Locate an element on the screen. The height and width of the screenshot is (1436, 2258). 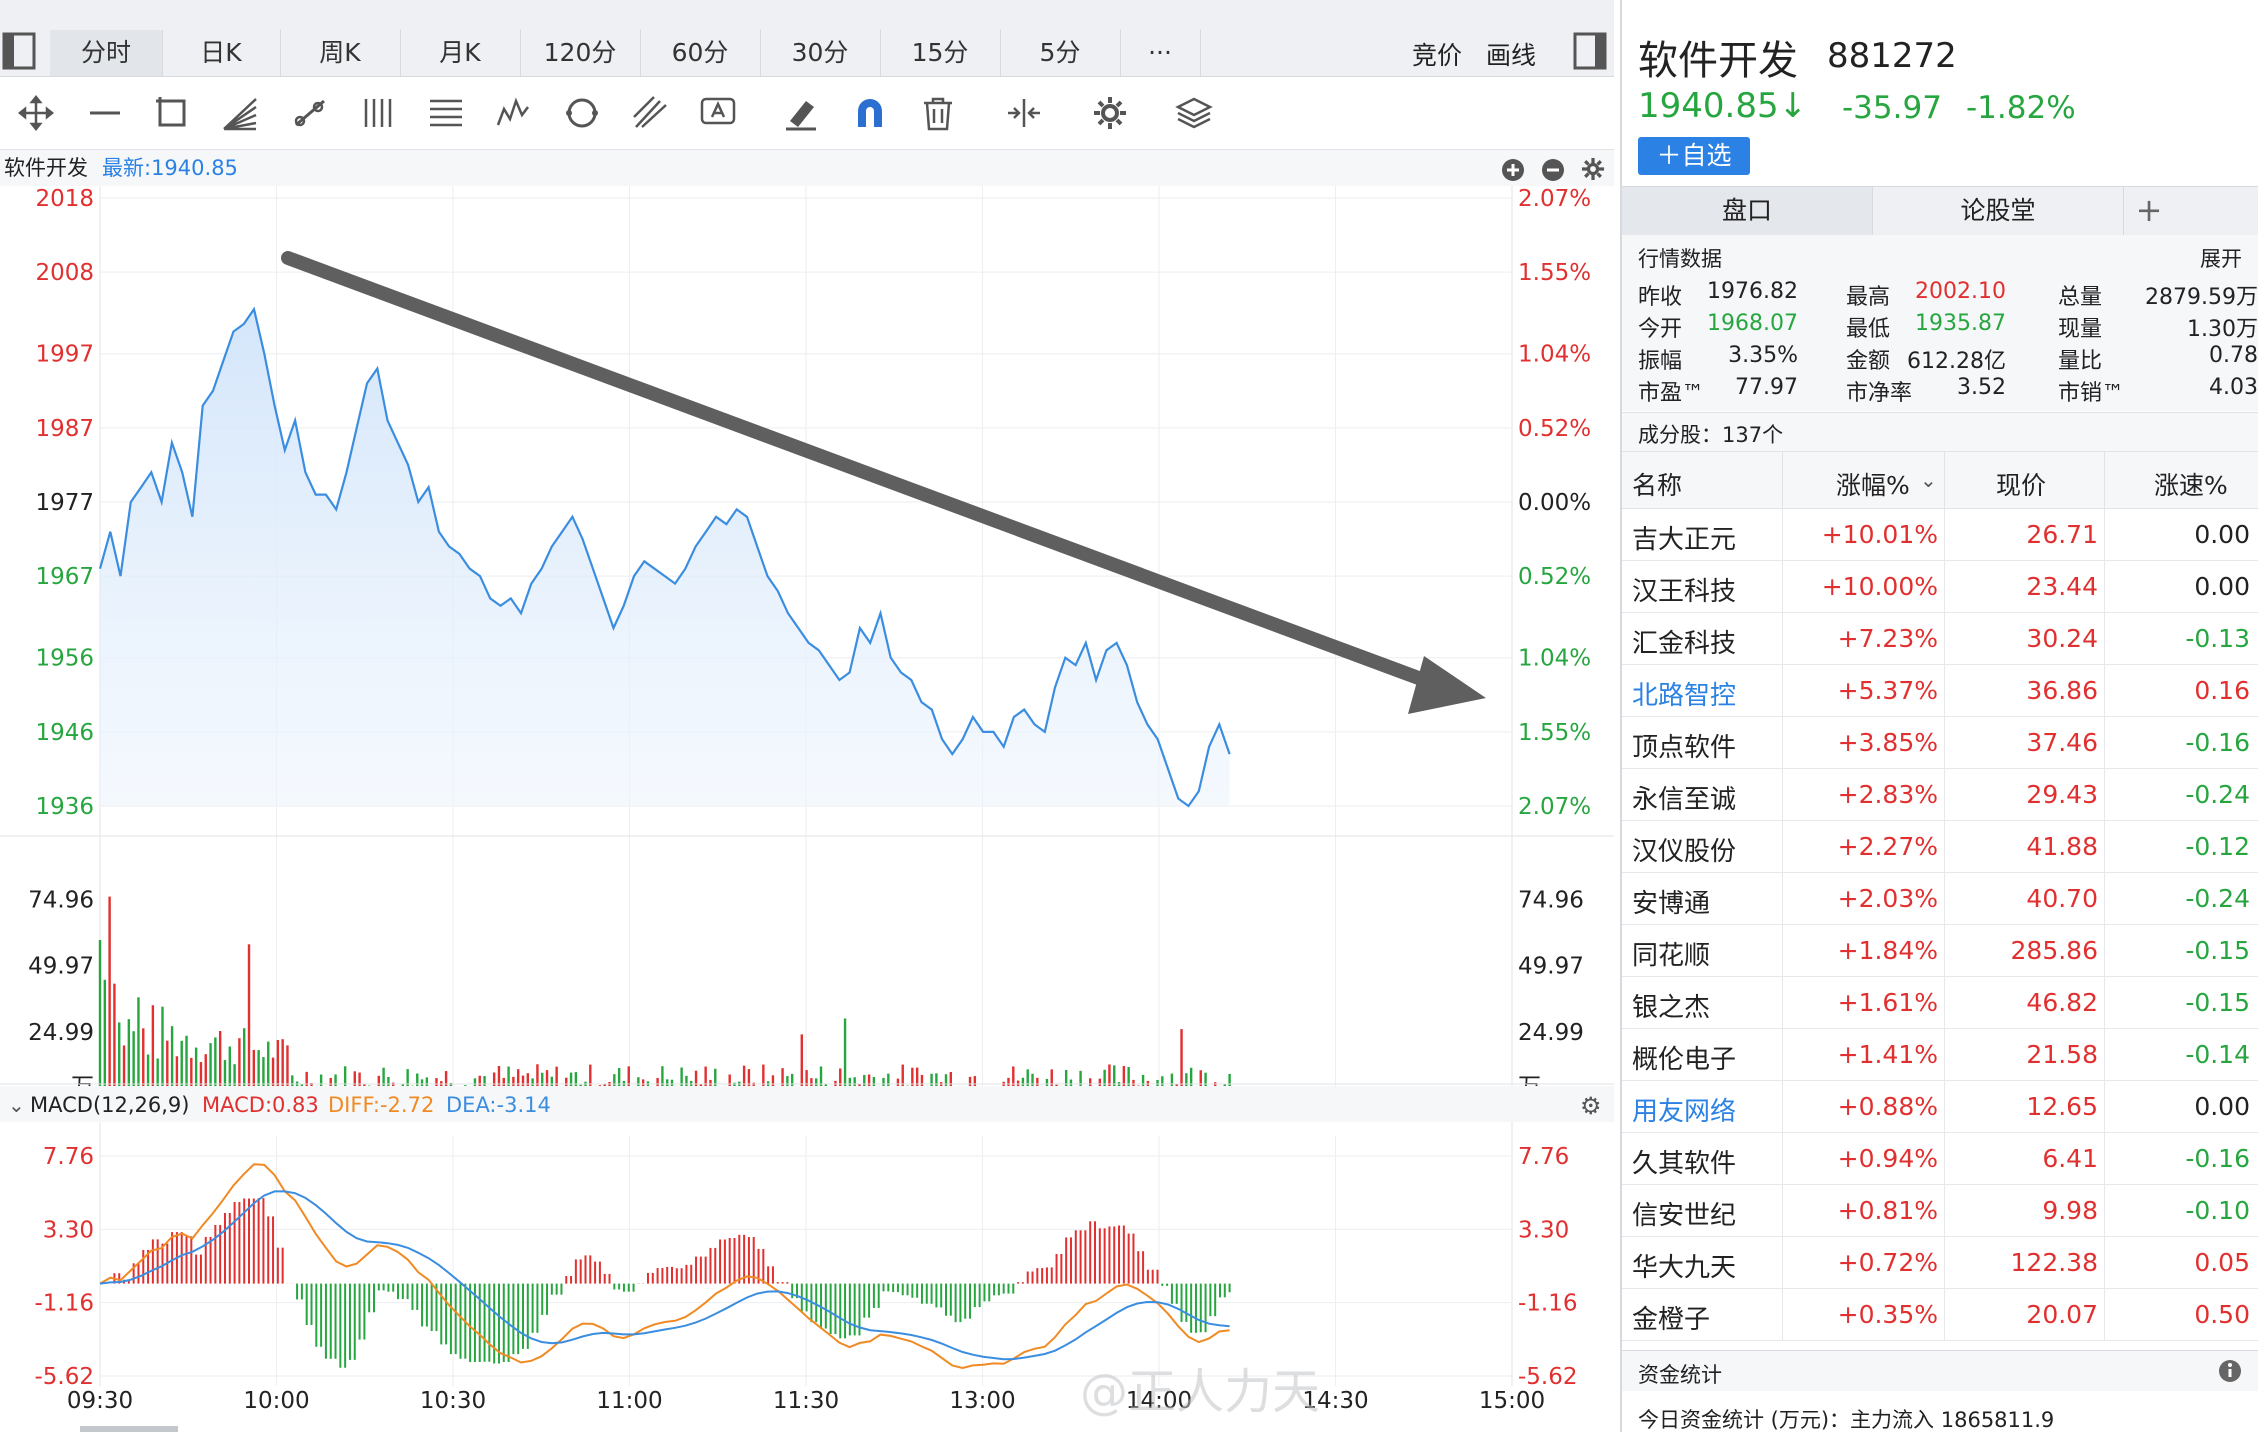
zoom-out-icon is located at coordinates (1553, 169).